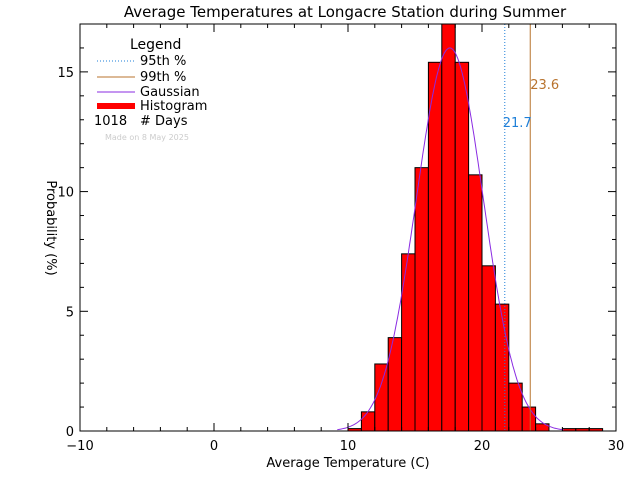 The height and width of the screenshot is (480, 640). What do you see at coordinates (79, 446) in the screenshot?
I see `x-tick-label: −10` at bounding box center [79, 446].